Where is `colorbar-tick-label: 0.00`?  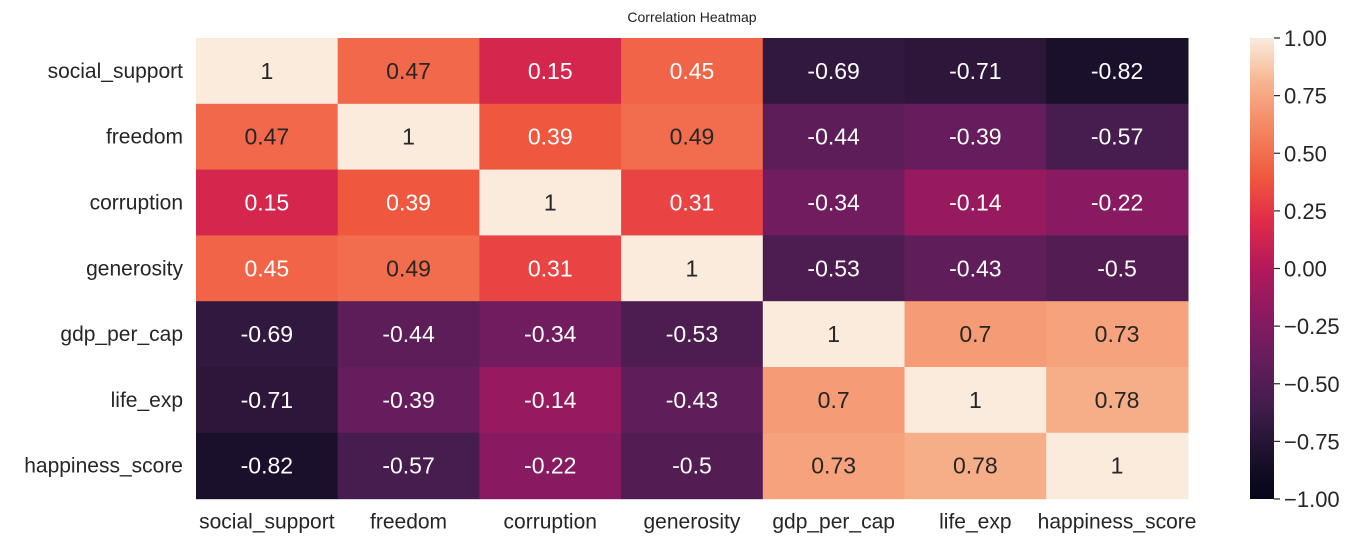
colorbar-tick-label: 0.00 is located at coordinates (1305, 269).